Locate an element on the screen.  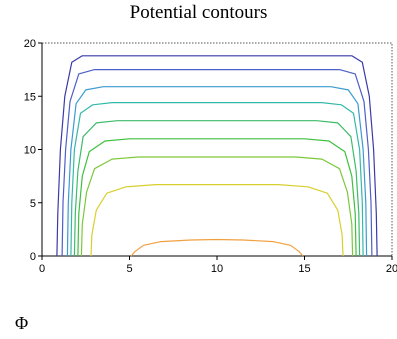
x-tick-label: 0 is located at coordinates (42, 269).